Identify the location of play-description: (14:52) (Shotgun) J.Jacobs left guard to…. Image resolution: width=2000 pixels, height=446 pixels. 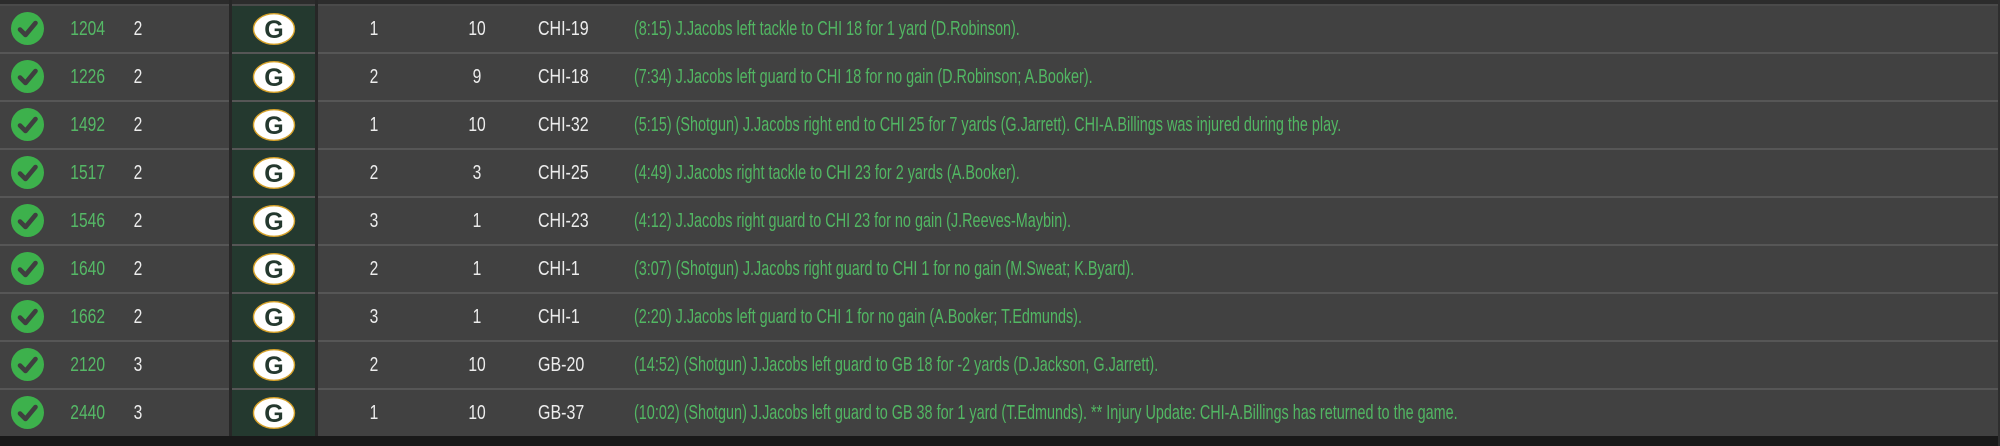
(896, 365).